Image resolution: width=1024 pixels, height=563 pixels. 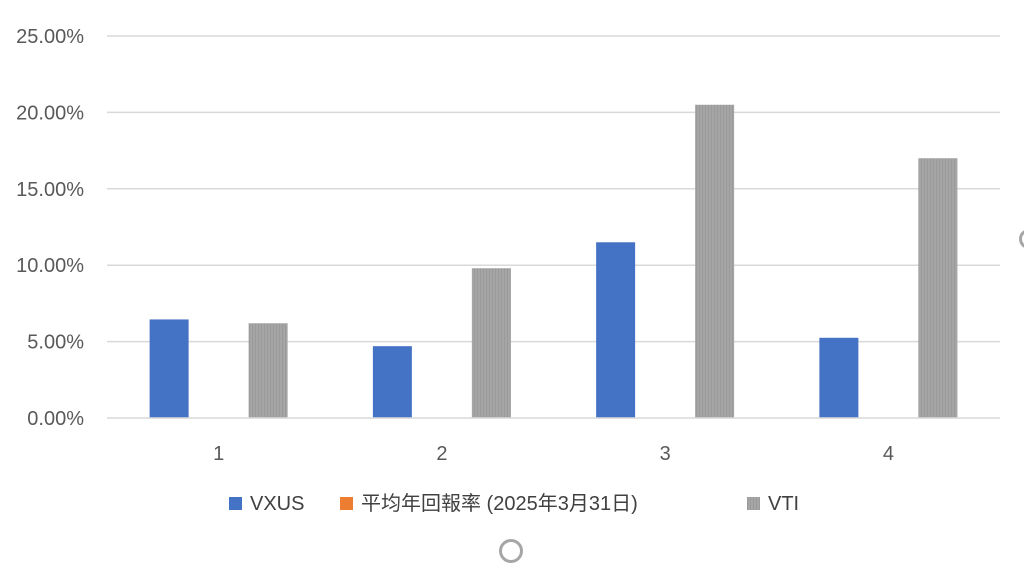 I want to click on legend: VXUS 平均年回報率 (2025年3月31日) VTI, so click(x=514, y=503).